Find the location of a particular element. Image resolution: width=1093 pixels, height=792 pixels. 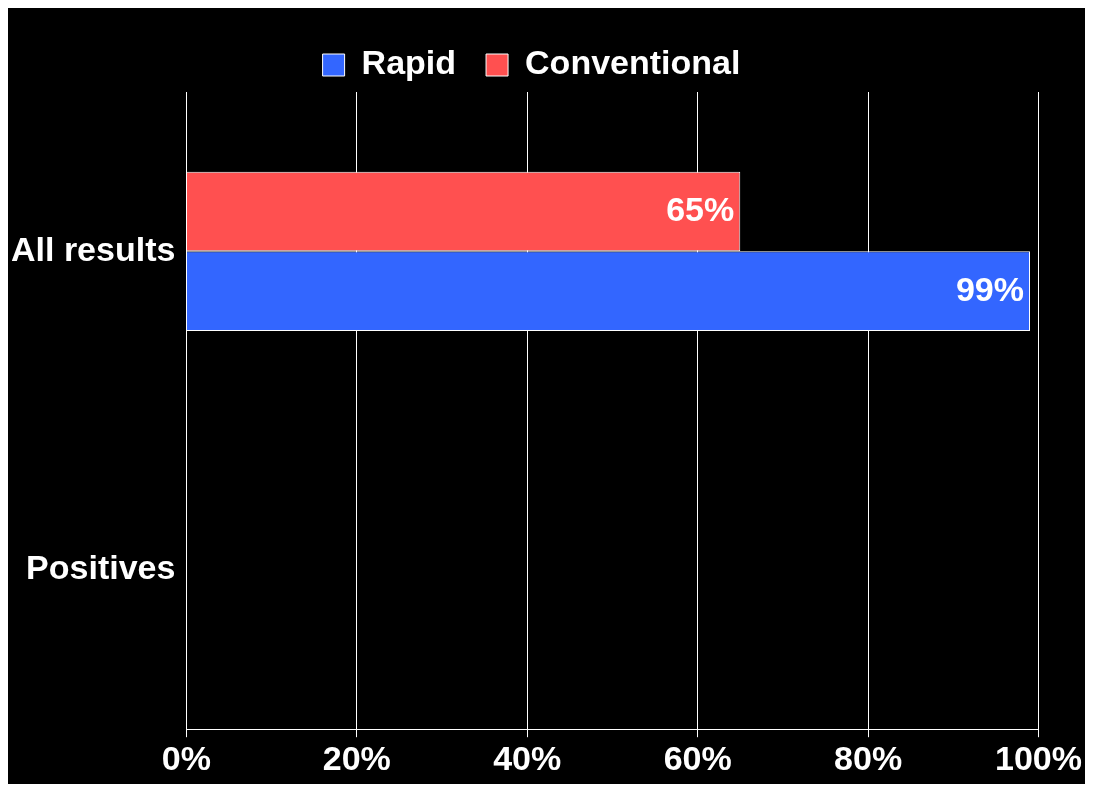

y-tick-label: All results is located at coordinates (93, 248).